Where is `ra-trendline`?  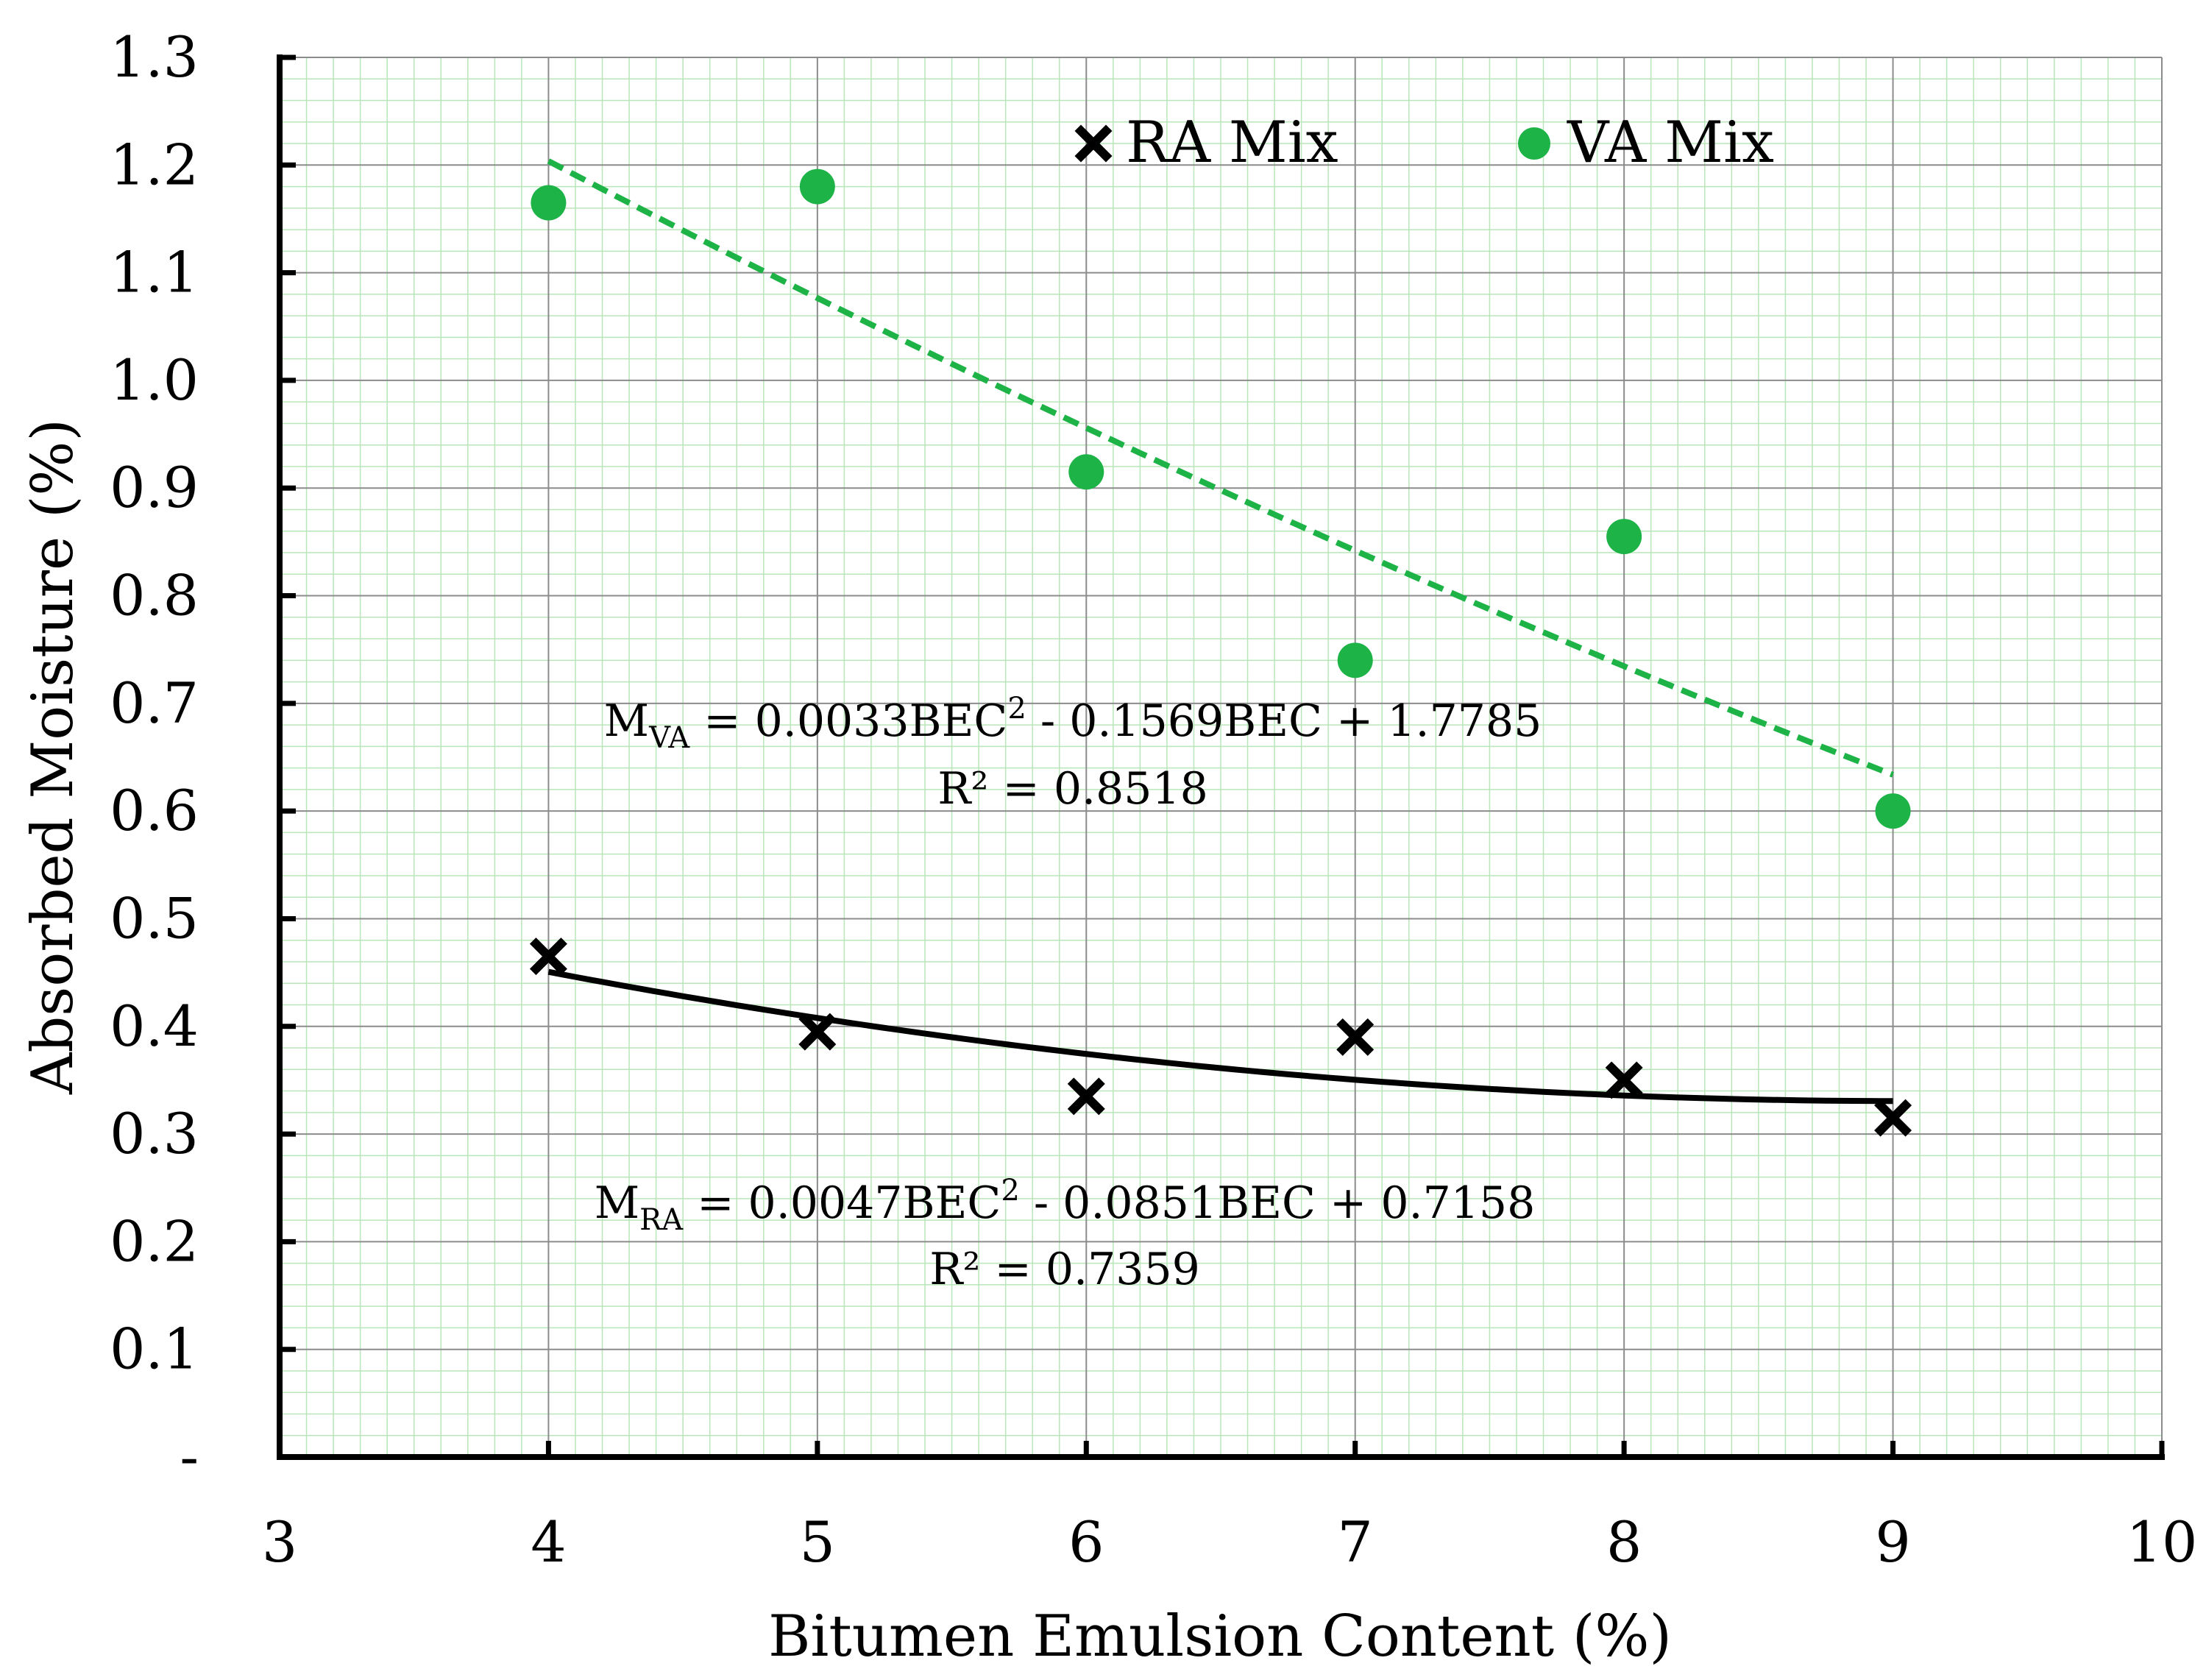 ra-trendline is located at coordinates (1220, 1036).